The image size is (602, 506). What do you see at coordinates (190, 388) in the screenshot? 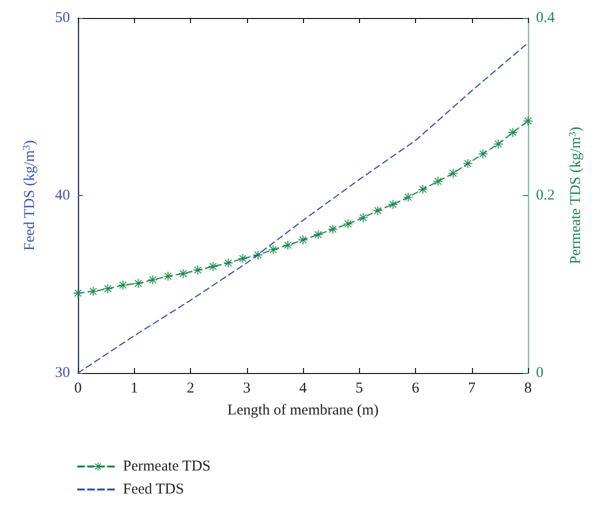
I see `x-tick-label: 2` at bounding box center [190, 388].